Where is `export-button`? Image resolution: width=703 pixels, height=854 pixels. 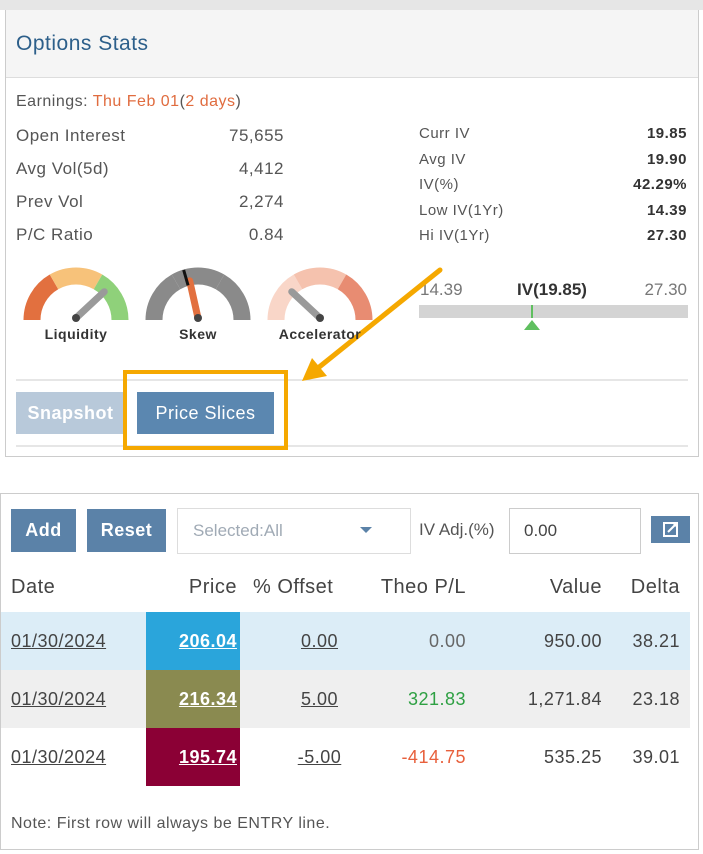 export-button is located at coordinates (670, 529).